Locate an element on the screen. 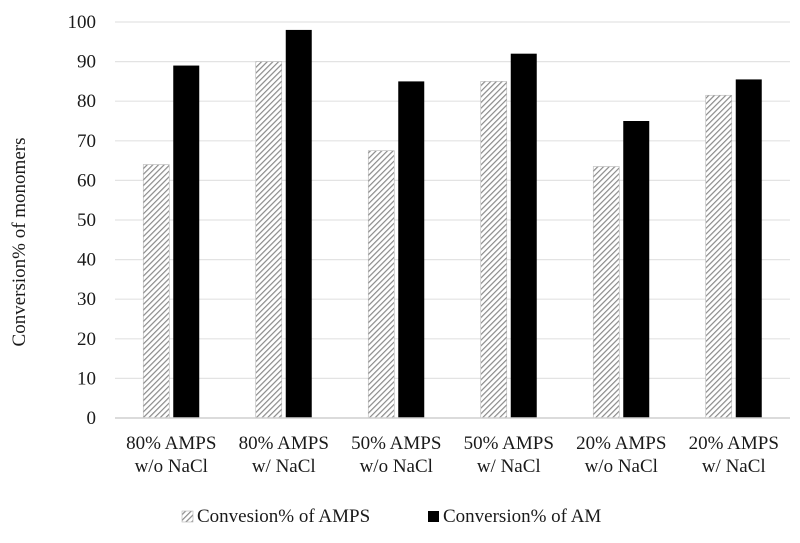 This screenshot has height=543, width=800. y-tick-label: 70 is located at coordinates (86, 141).